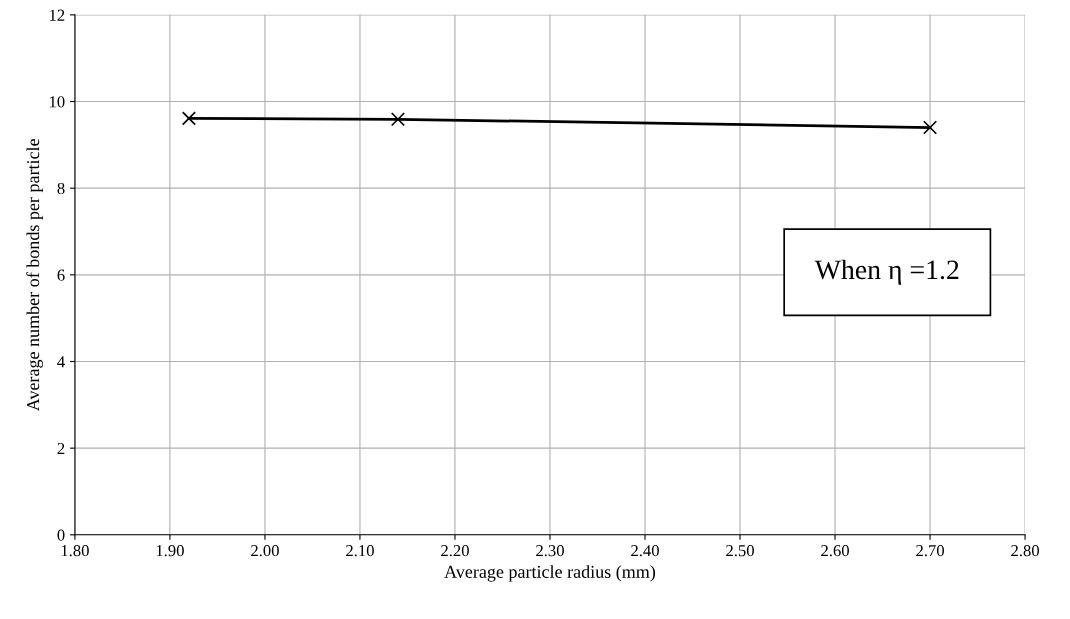 Image resolution: width=1070 pixels, height=619 pixels. Describe the element at coordinates (61, 448) in the screenshot. I see `y-tick-label: 2` at that location.